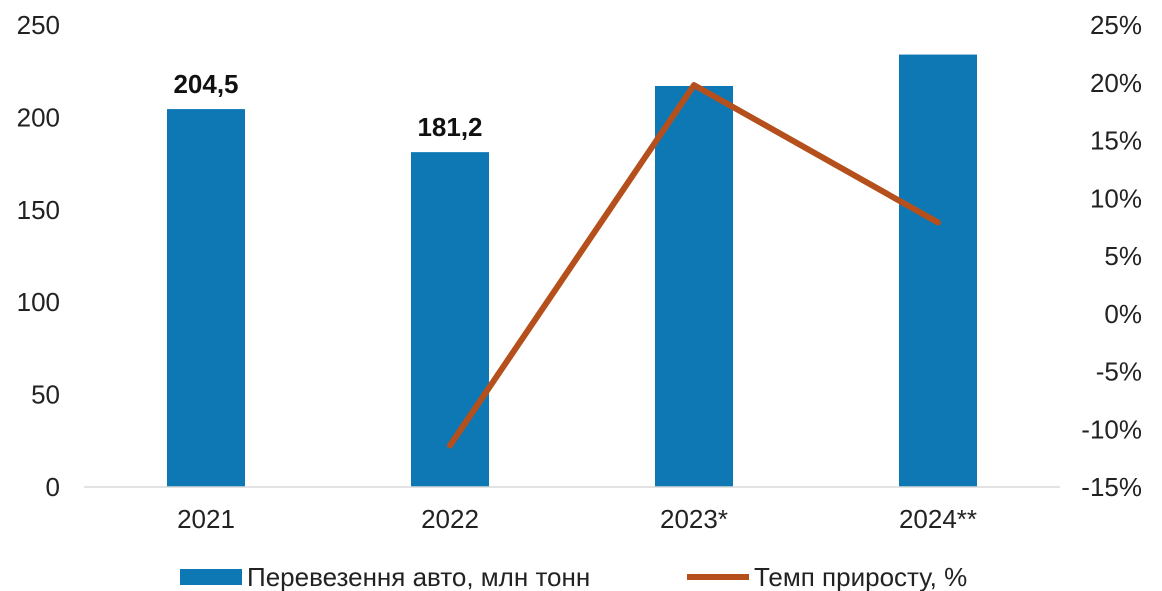  I want to click on x-axis-tick: 2021, so click(206, 519).